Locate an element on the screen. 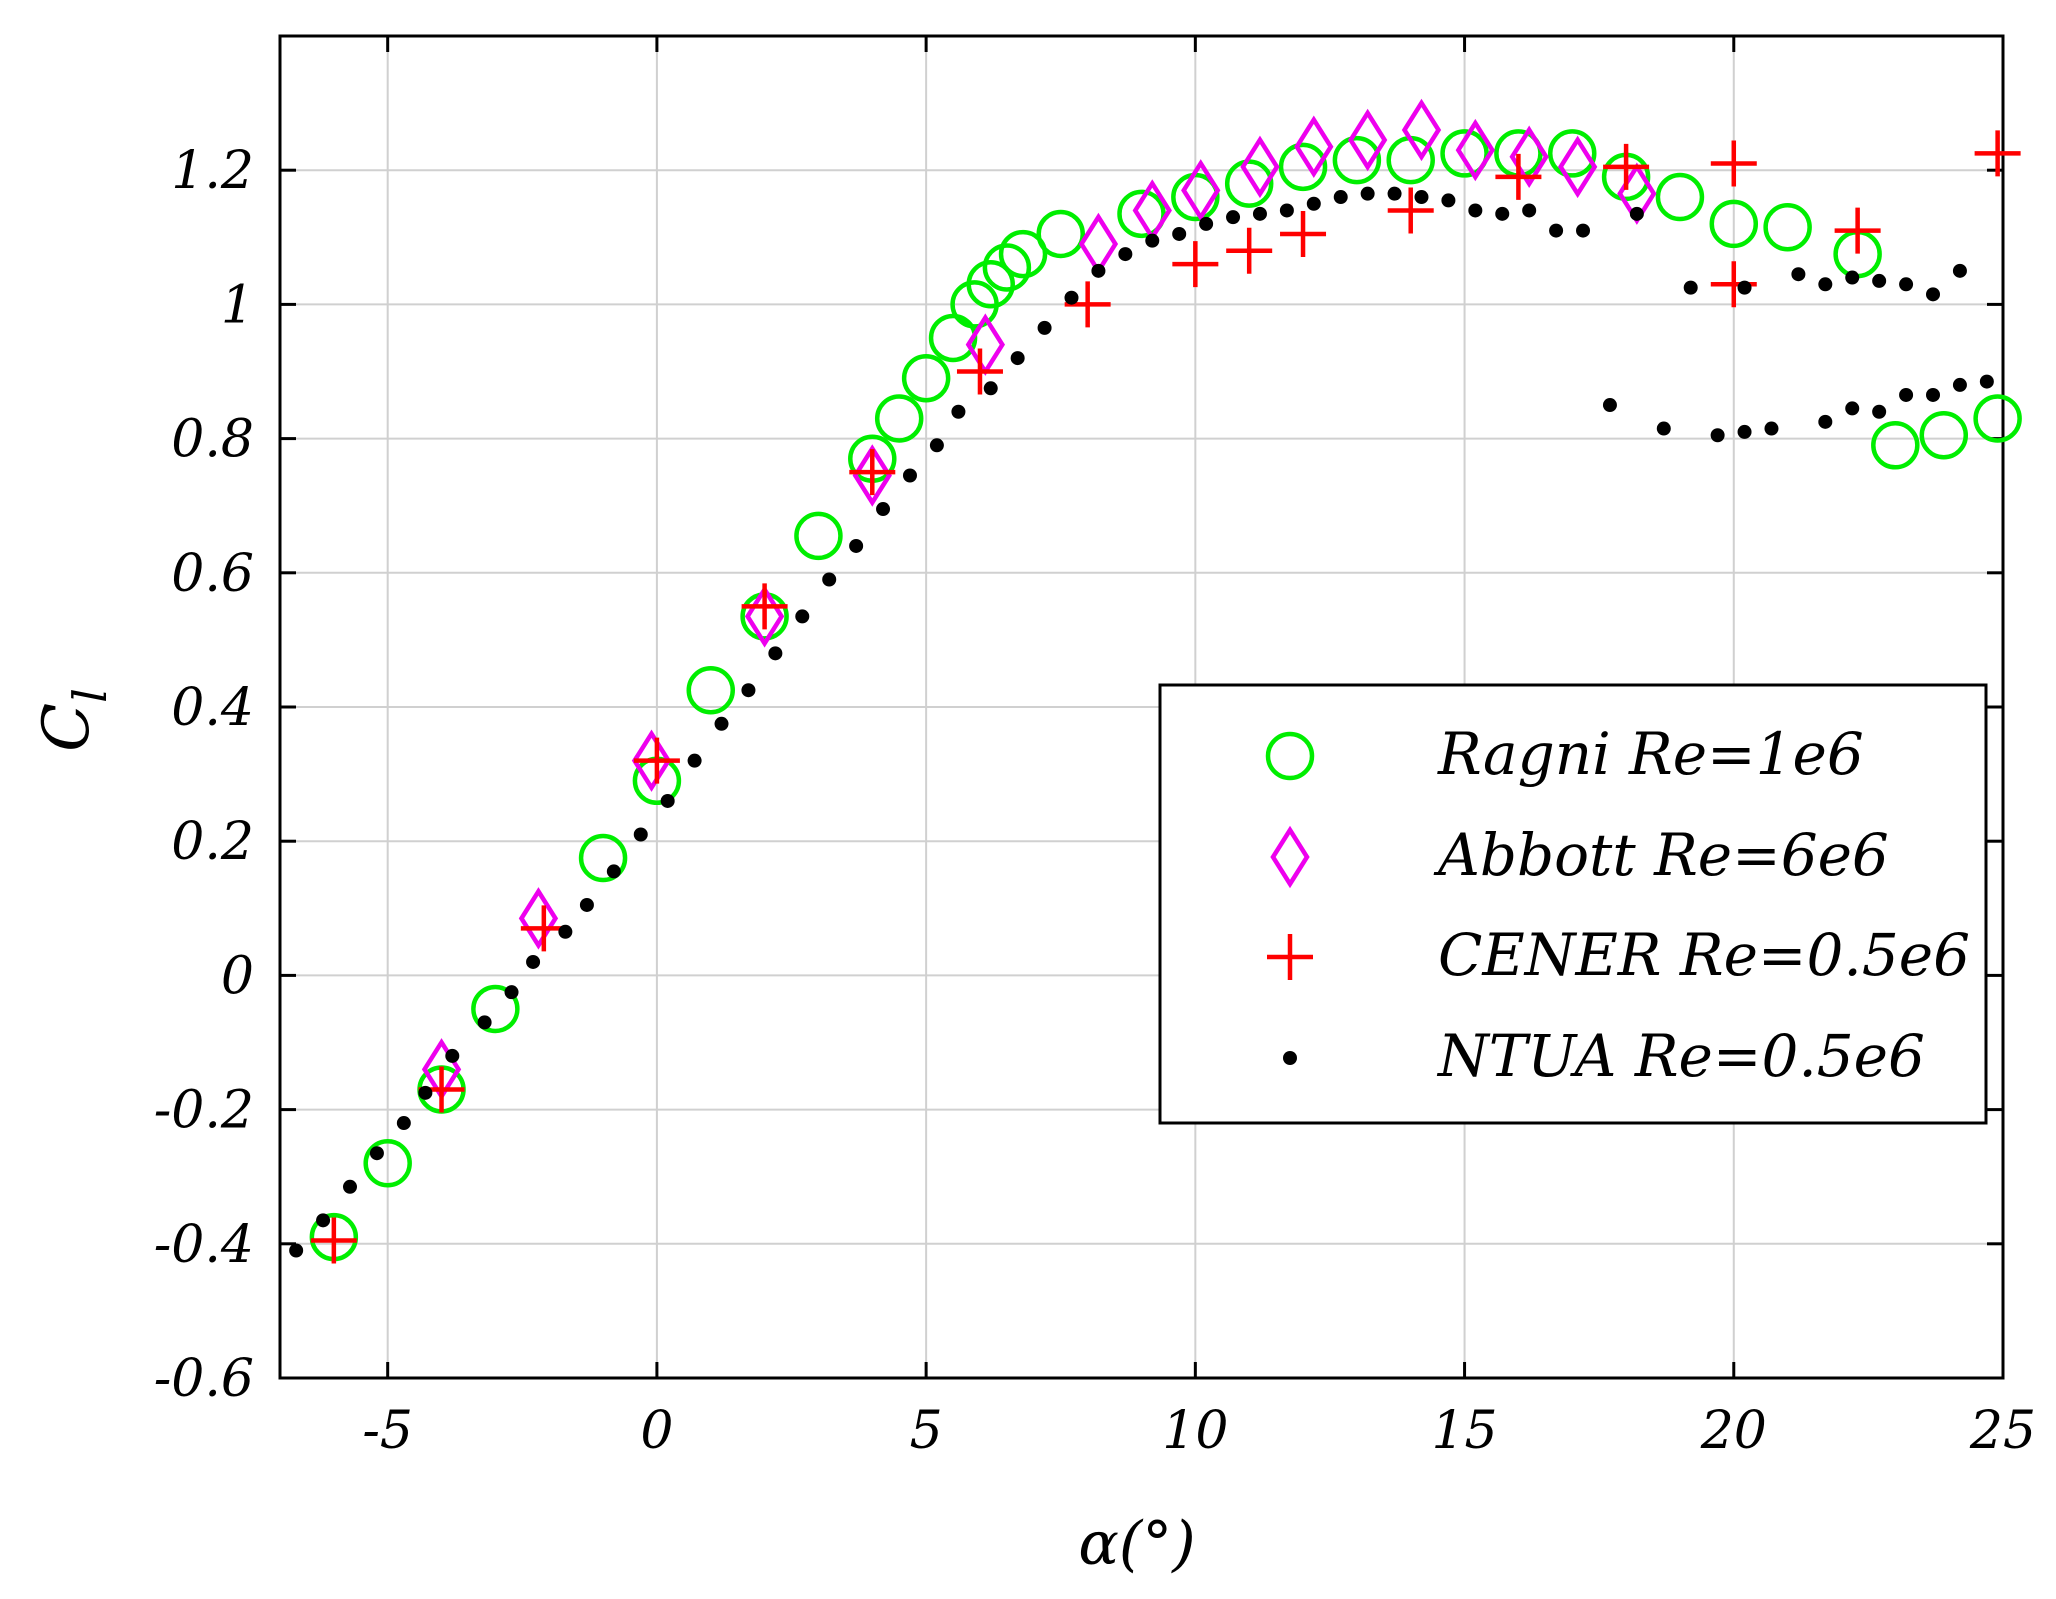  y-axis-title-main: C is located at coordinates (67, 727).